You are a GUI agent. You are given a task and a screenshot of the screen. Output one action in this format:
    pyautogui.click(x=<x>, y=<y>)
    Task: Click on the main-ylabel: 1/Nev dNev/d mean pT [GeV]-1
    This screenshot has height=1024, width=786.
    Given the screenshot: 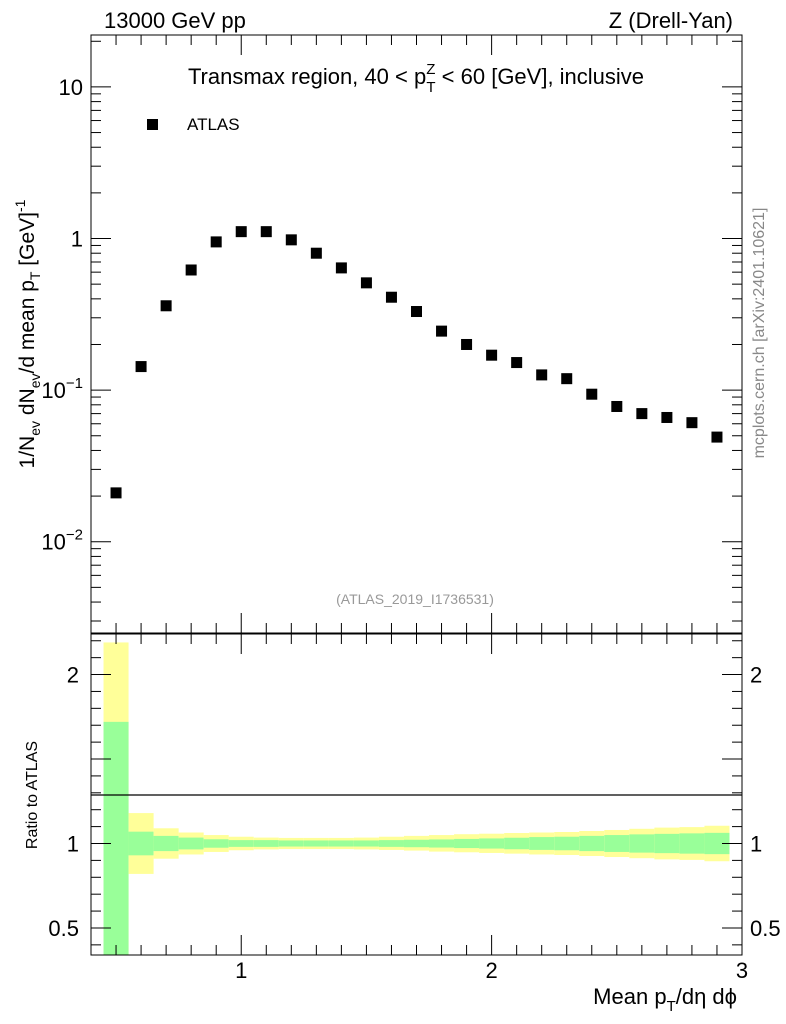 What is the action you would take?
    pyautogui.click(x=27, y=333)
    